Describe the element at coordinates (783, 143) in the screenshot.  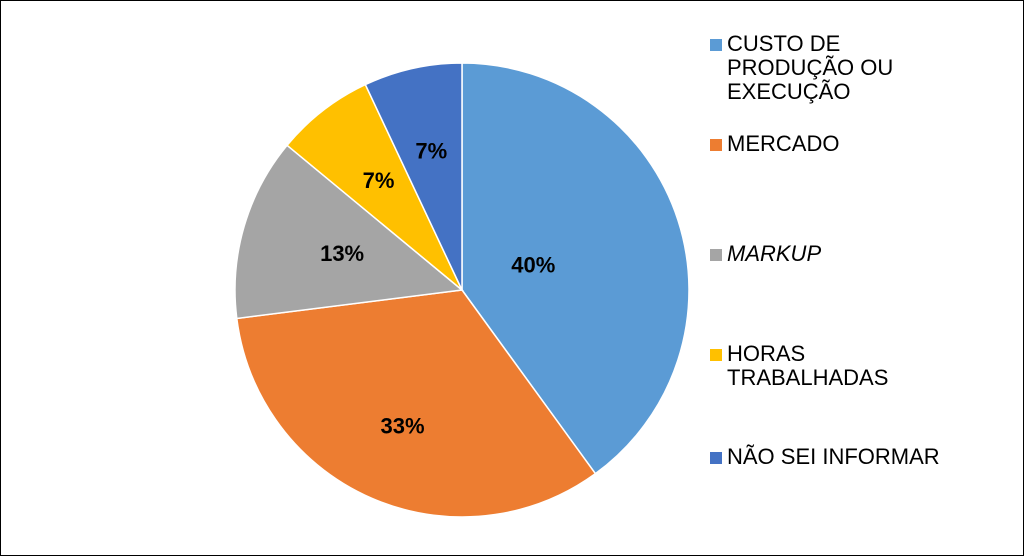
I see `legend-label: MERCADO` at that location.